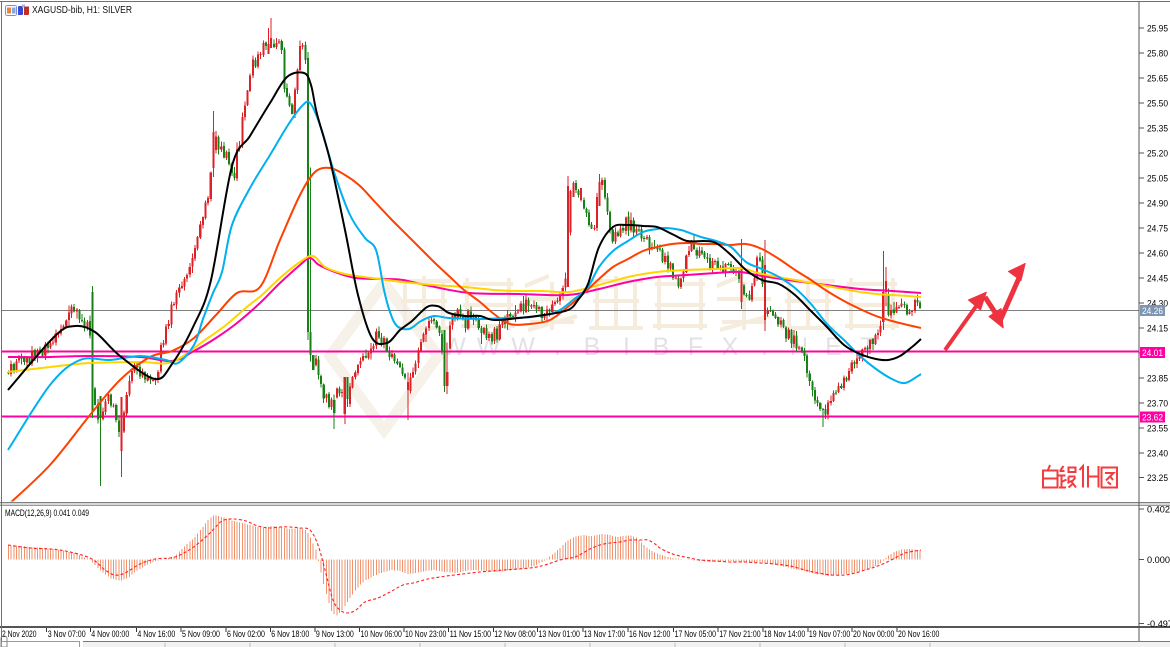 The width and height of the screenshot is (1170, 647). I want to click on svg-text: 4 Nov 00:00, so click(110, 634).